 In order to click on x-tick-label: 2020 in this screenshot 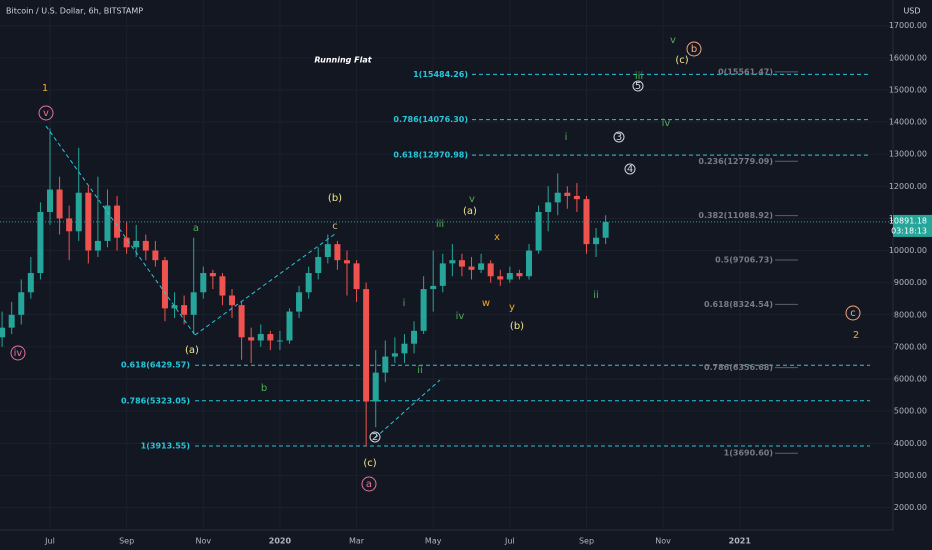, I will do `click(280, 541)`.